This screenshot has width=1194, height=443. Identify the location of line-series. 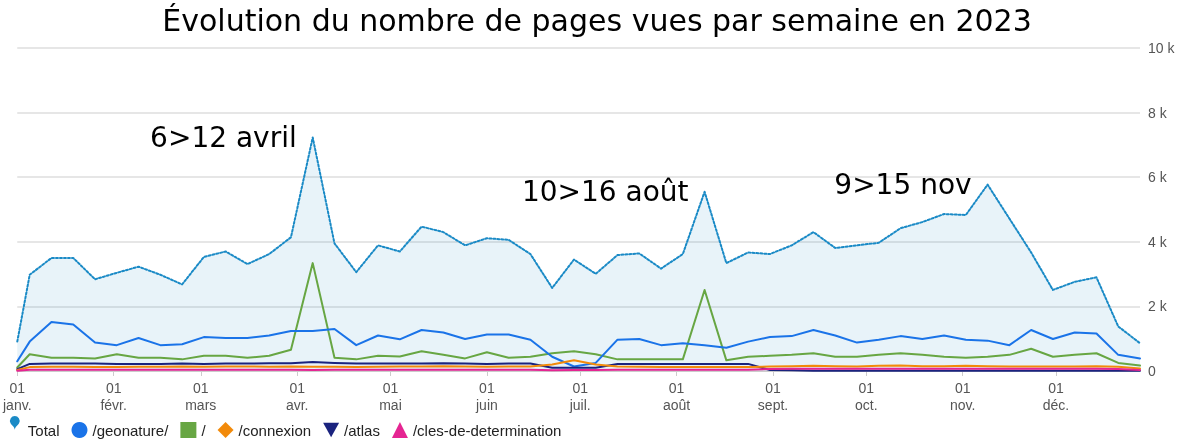
(578, 344).